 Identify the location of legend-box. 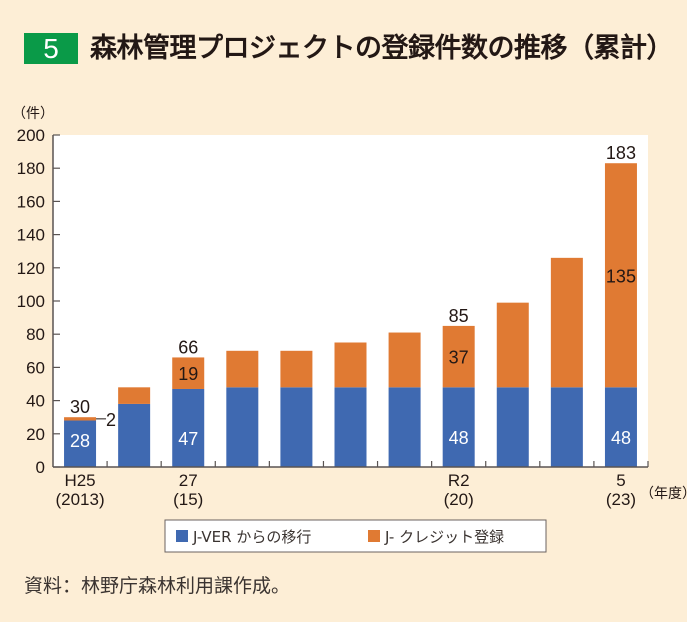
(355, 536).